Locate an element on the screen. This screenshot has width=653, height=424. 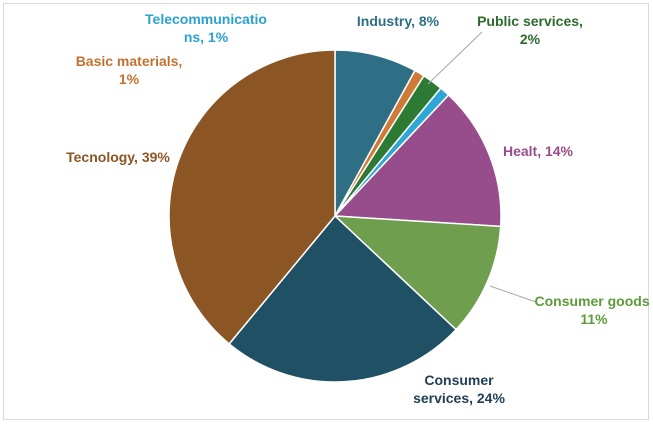
leader-line-public-services is located at coordinates (455, 58).